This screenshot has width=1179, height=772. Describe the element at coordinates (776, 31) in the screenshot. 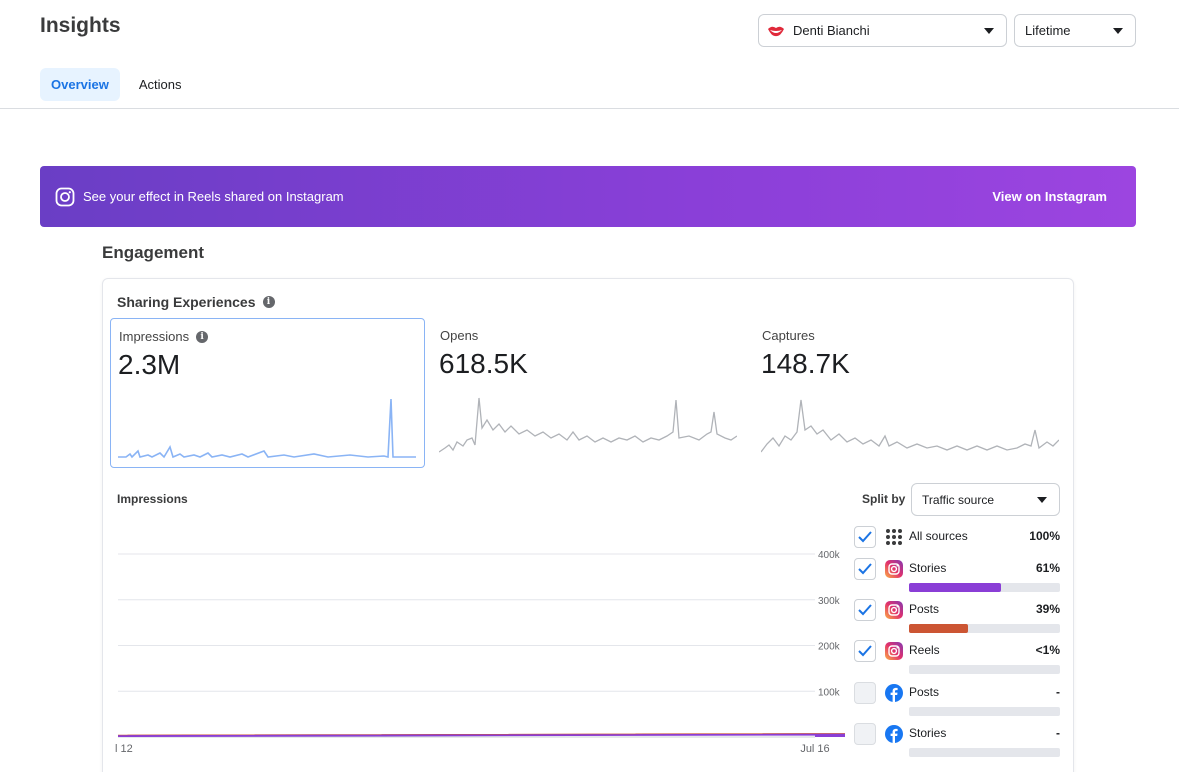

I see `lips-logo-icon` at that location.